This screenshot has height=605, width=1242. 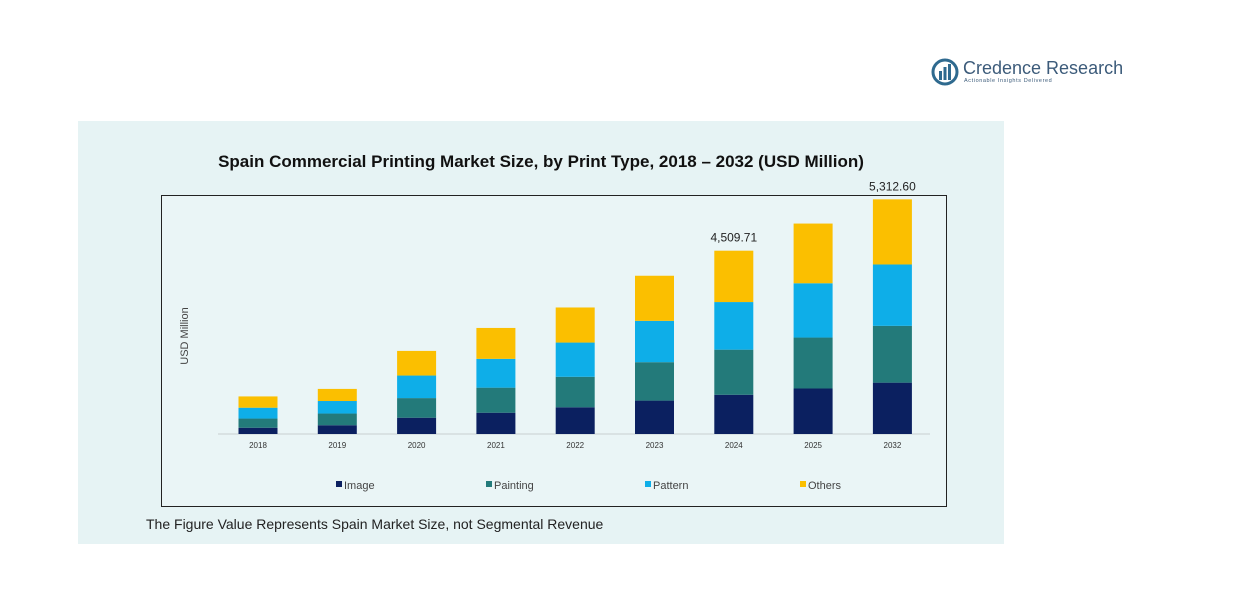 What do you see at coordinates (575, 392) in the screenshot?
I see `bar-painting-2022` at bounding box center [575, 392].